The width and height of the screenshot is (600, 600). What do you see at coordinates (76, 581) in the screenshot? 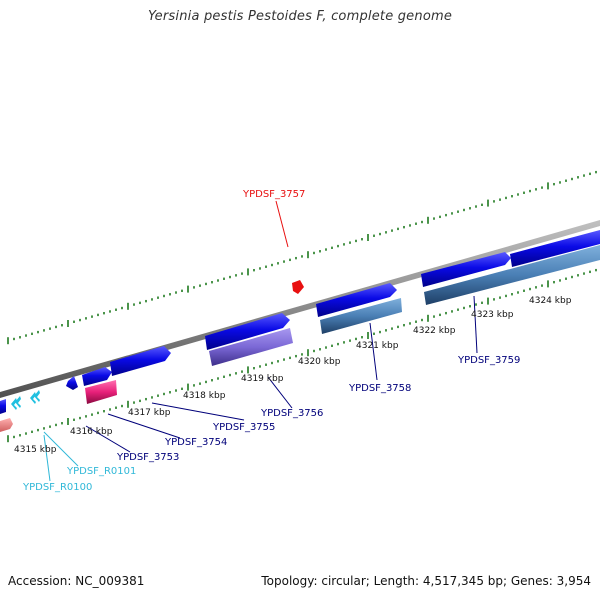
I see `accession-text: Accession: NC_009381` at bounding box center [76, 581].